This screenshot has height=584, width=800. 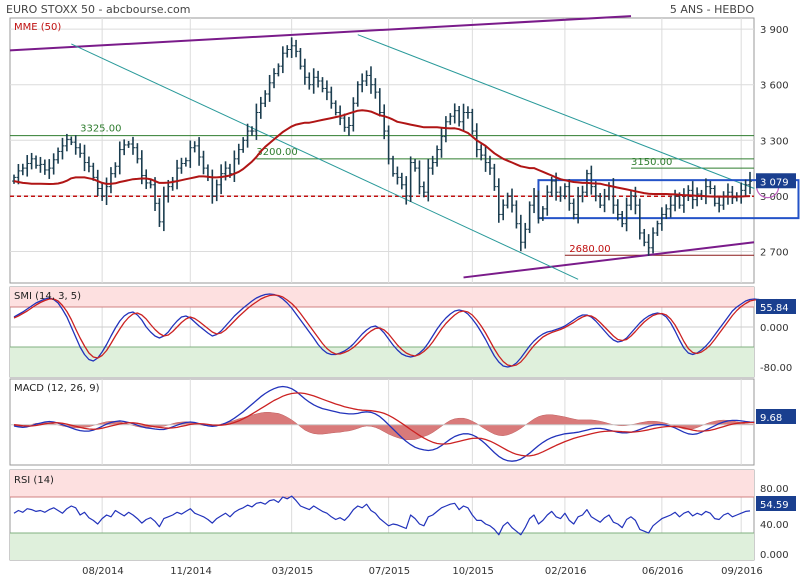 I want to click on chart-title: EURO STOXX 50 - abcbourse.com, so click(x=98, y=9).